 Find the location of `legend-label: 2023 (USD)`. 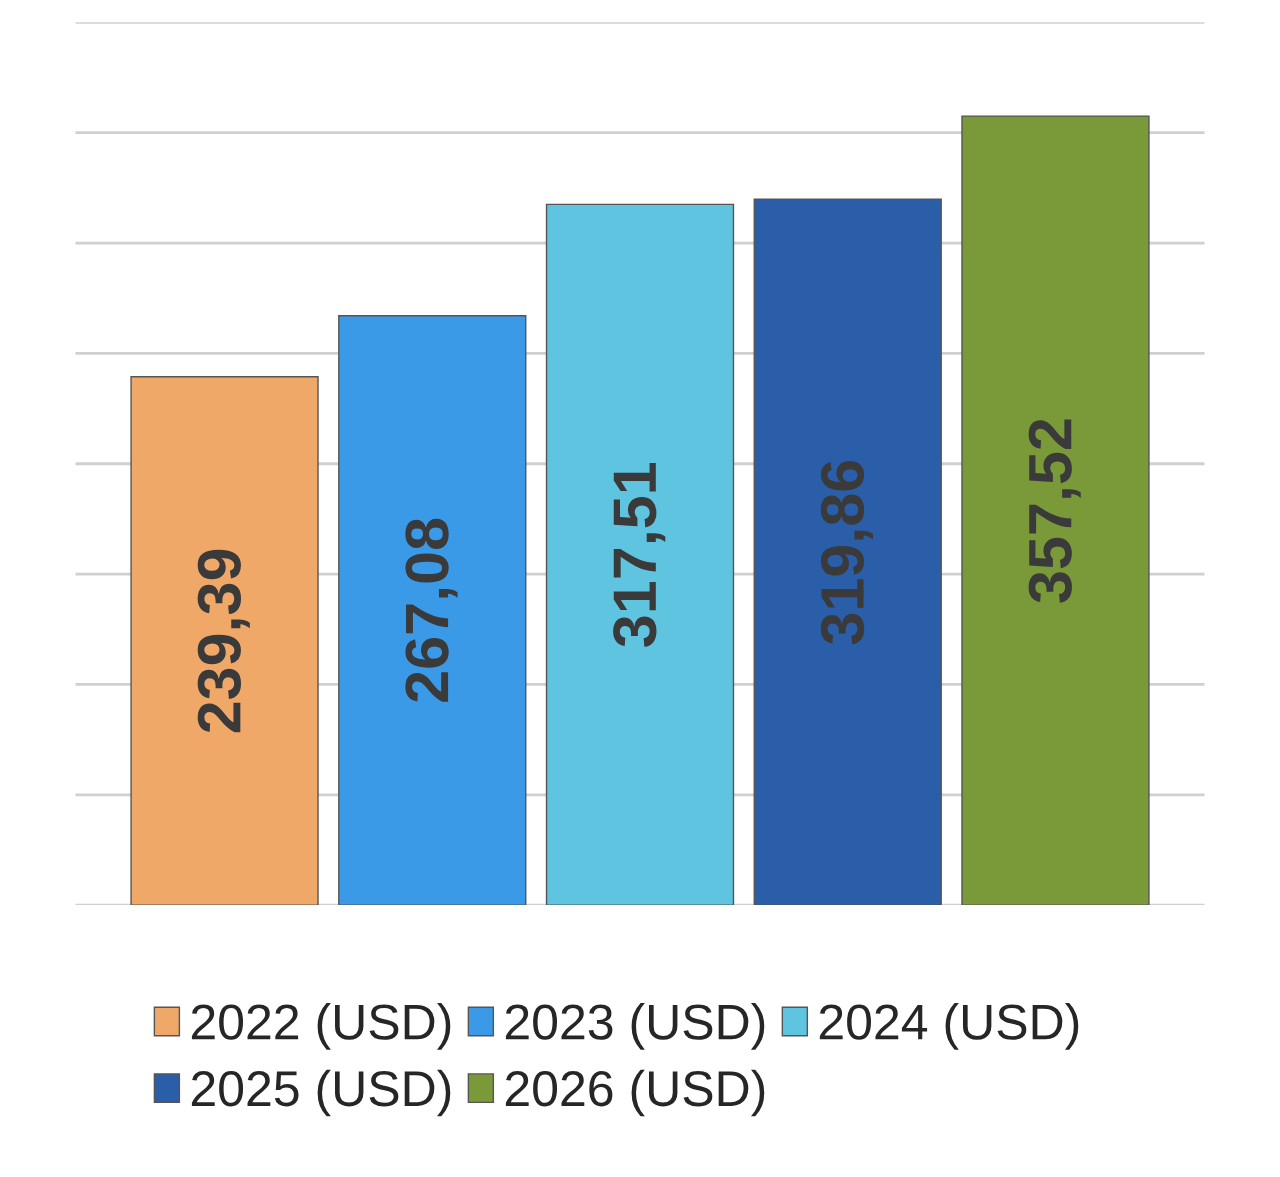

legend-label: 2023 (USD) is located at coordinates (635, 1026).